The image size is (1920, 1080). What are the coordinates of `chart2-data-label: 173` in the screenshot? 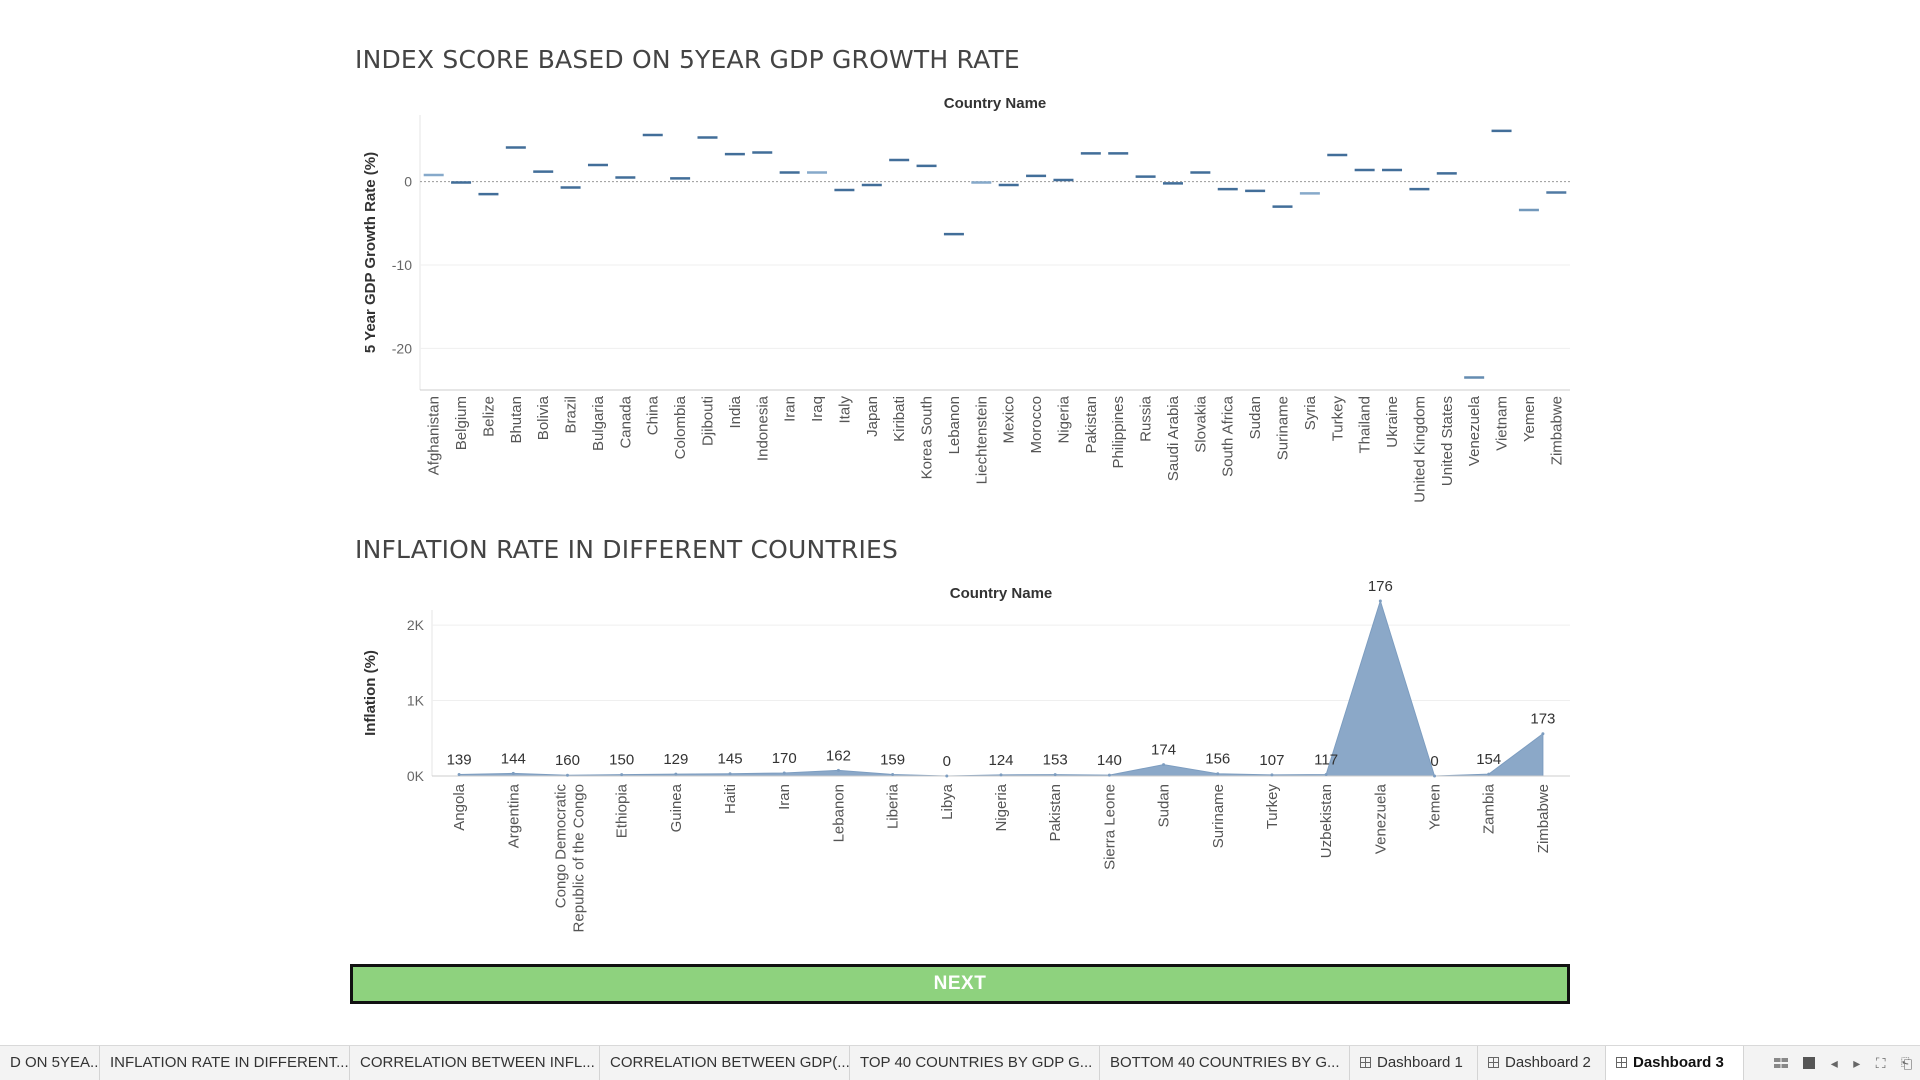 It's located at (1542, 719).